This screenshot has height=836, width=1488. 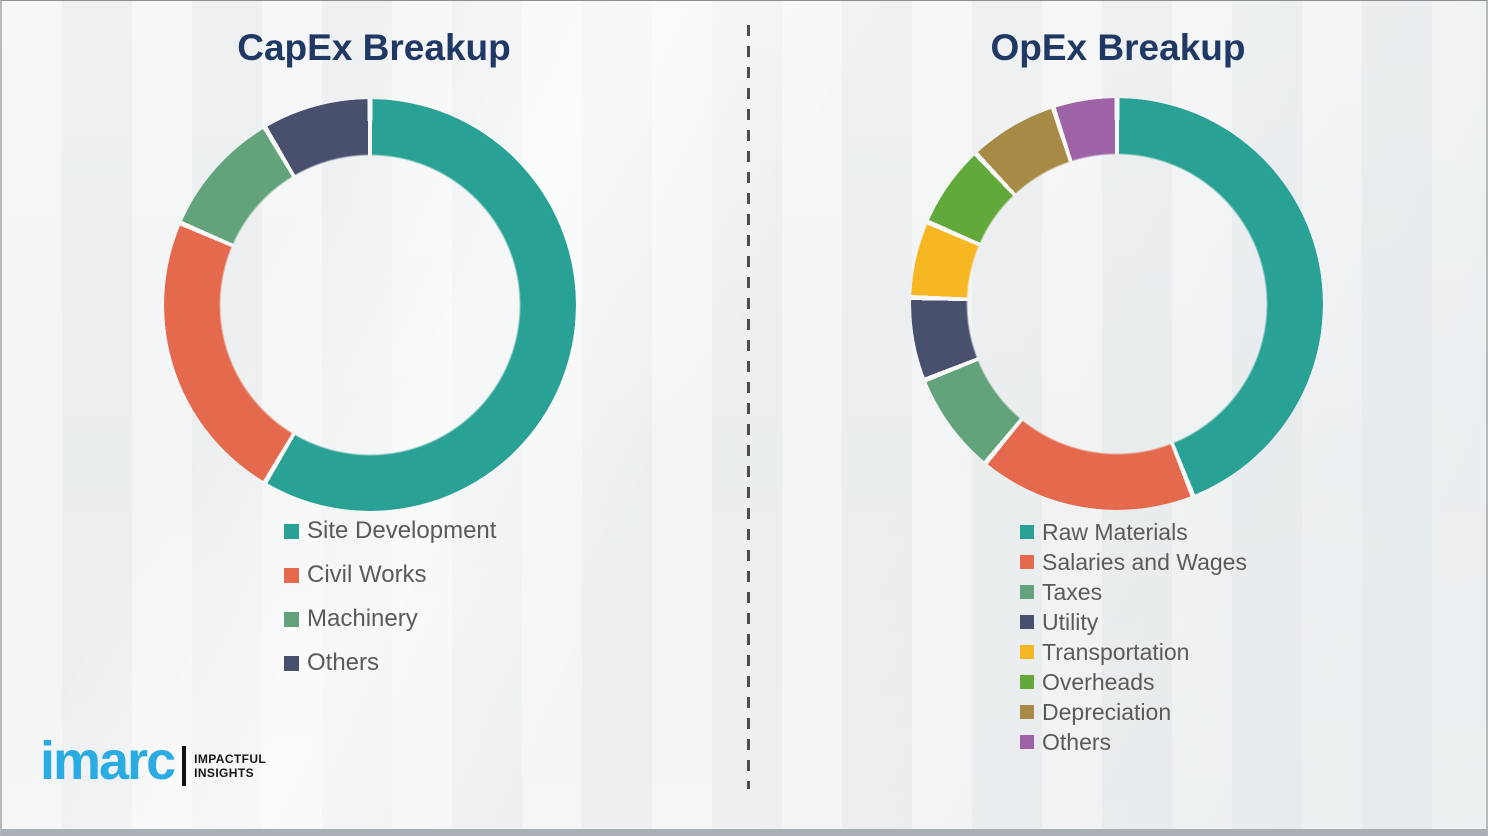 I want to click on legend-item: Civil Works, so click(x=390, y=575).